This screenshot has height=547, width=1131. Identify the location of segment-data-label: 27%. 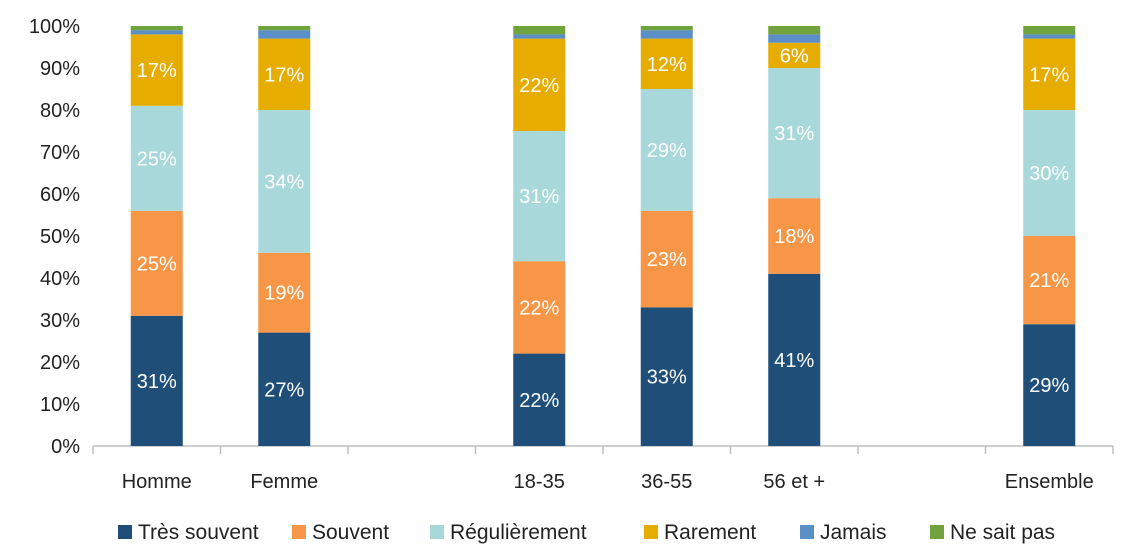
(284, 390).